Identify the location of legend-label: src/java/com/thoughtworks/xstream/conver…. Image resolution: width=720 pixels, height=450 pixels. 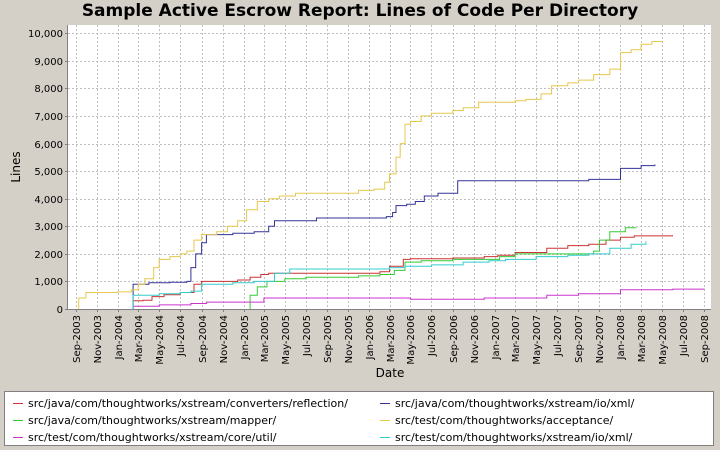
(188, 403).